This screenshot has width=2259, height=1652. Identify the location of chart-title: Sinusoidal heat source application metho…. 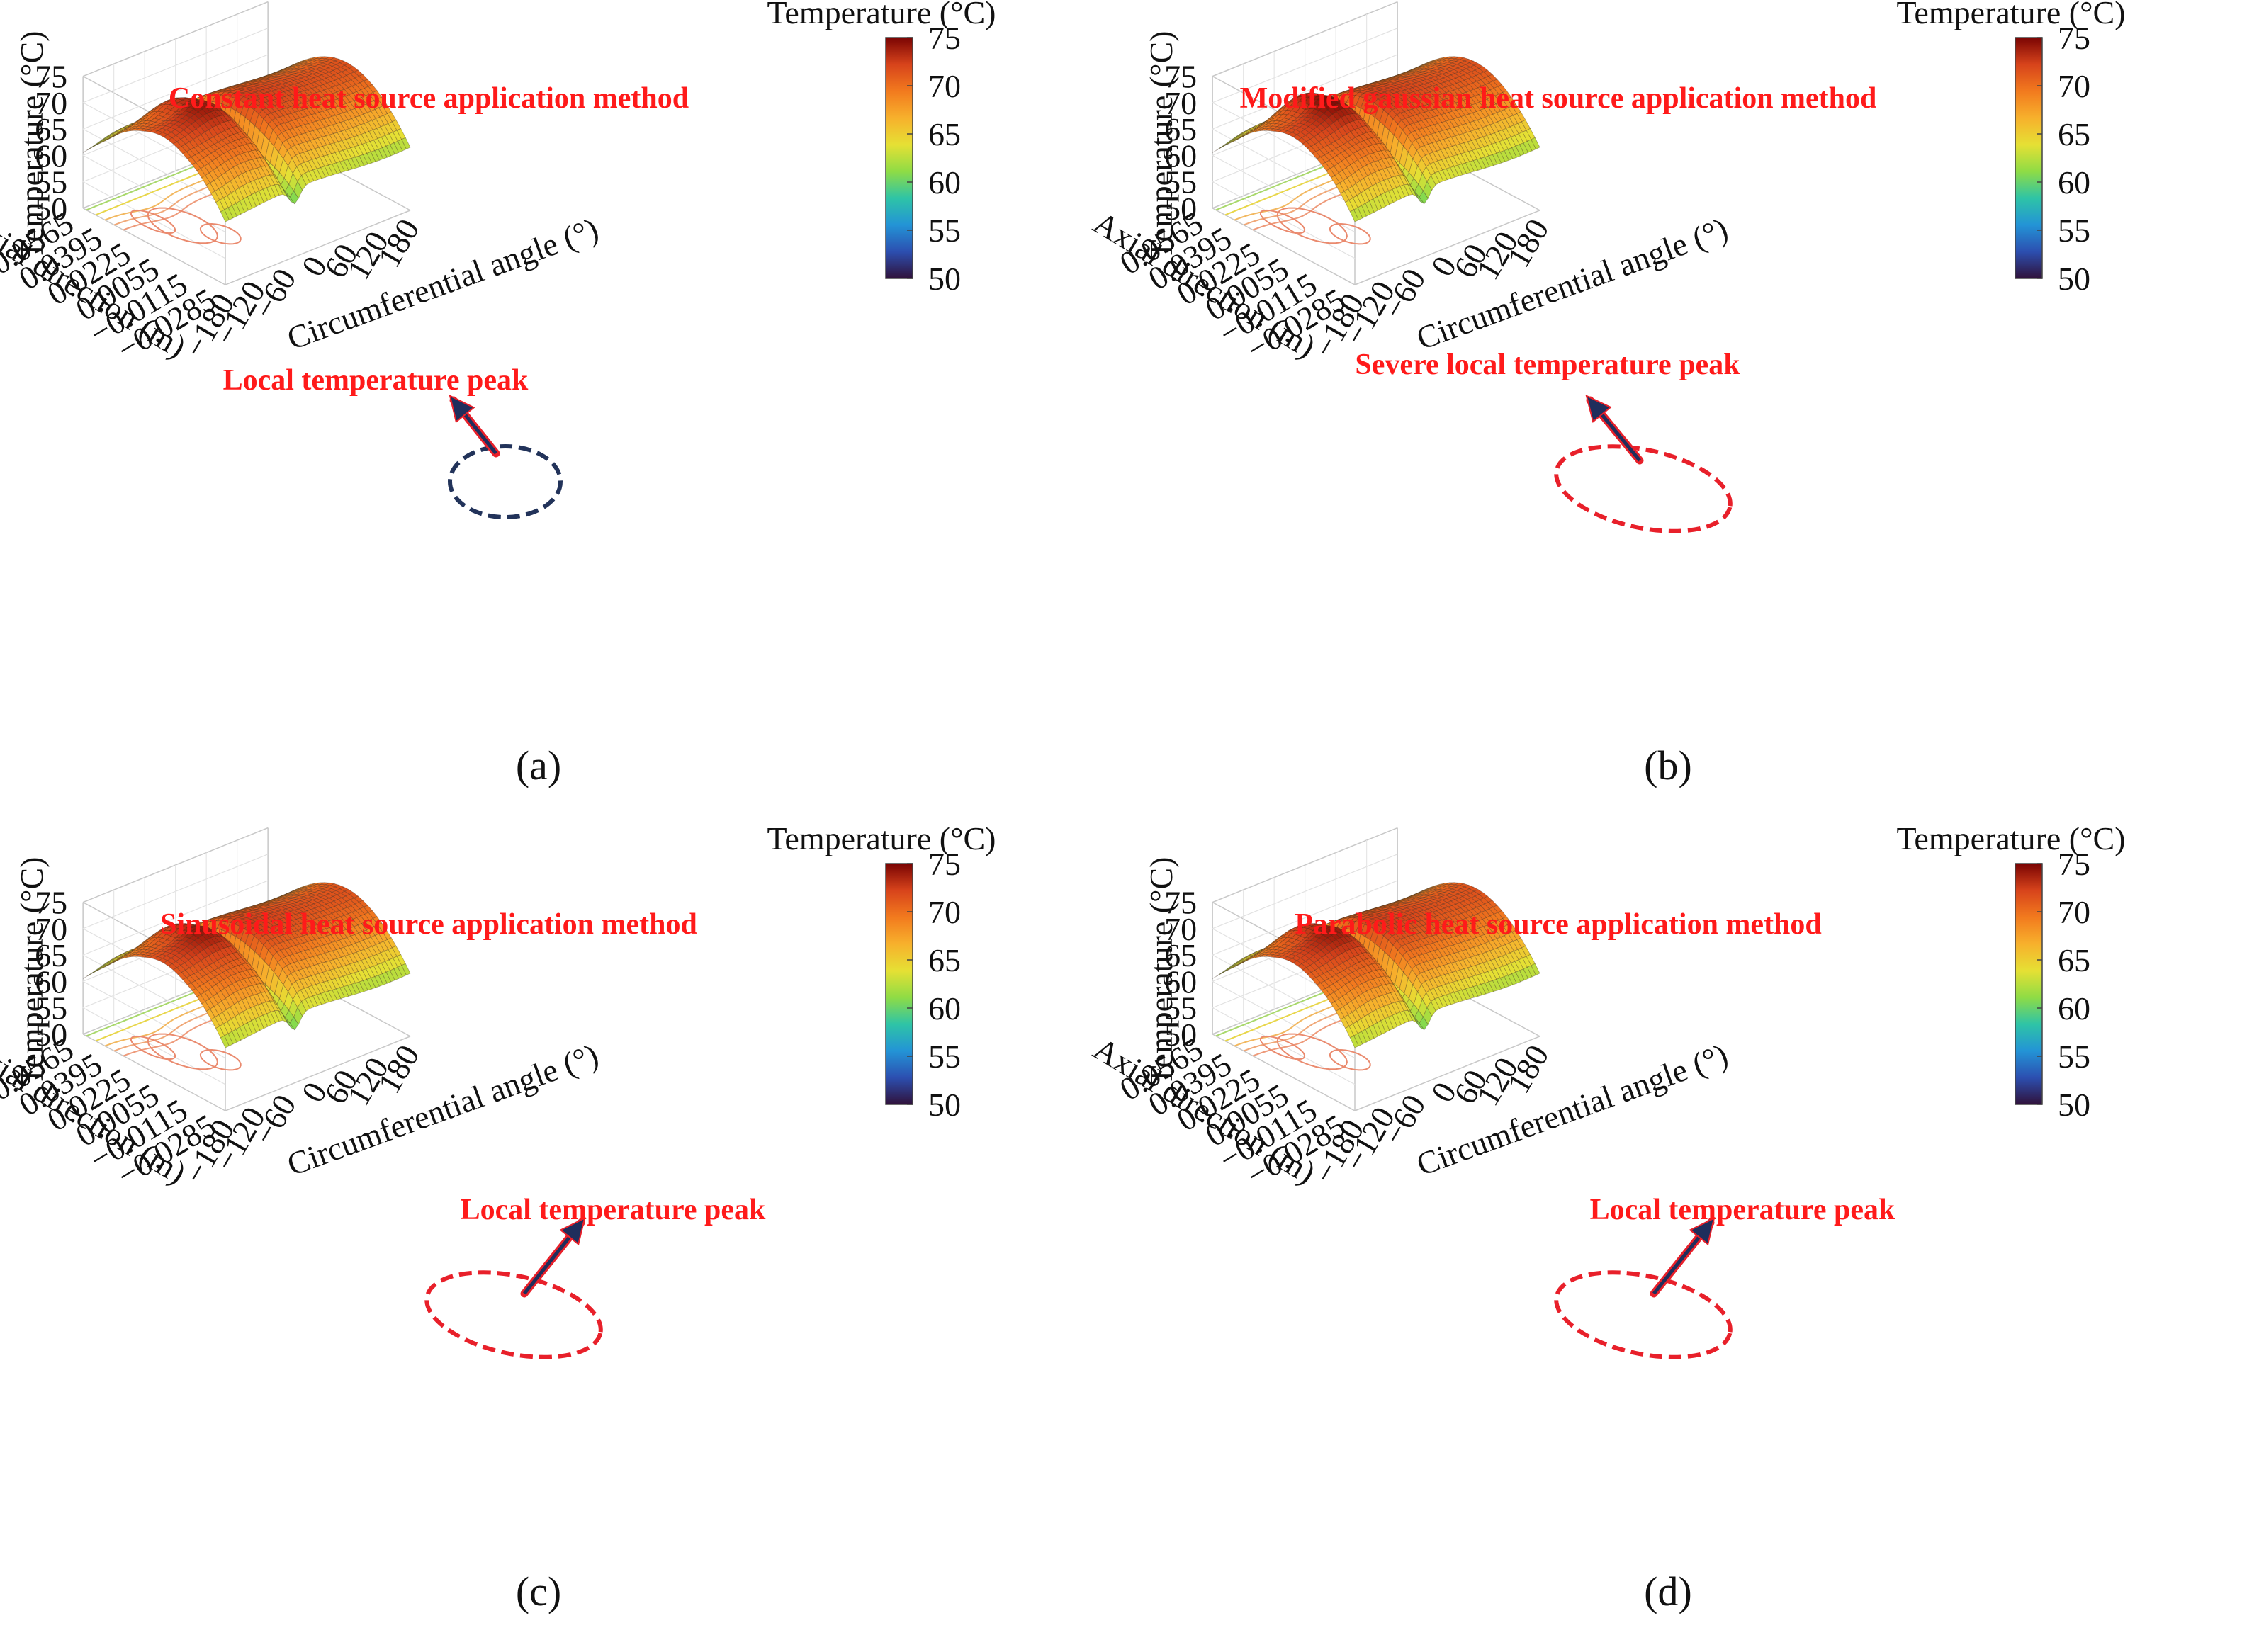
(429, 925).